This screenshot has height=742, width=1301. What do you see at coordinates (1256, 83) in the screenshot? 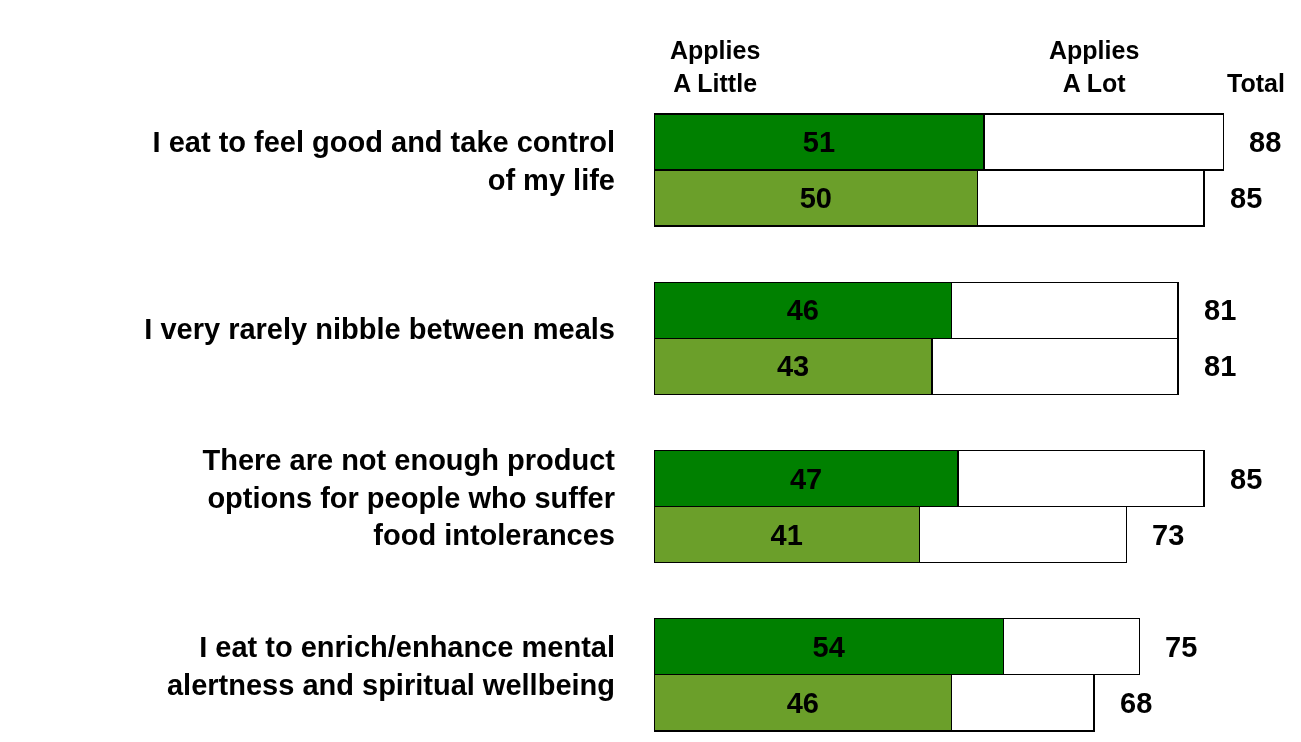
I see `text: Total` at bounding box center [1256, 83].